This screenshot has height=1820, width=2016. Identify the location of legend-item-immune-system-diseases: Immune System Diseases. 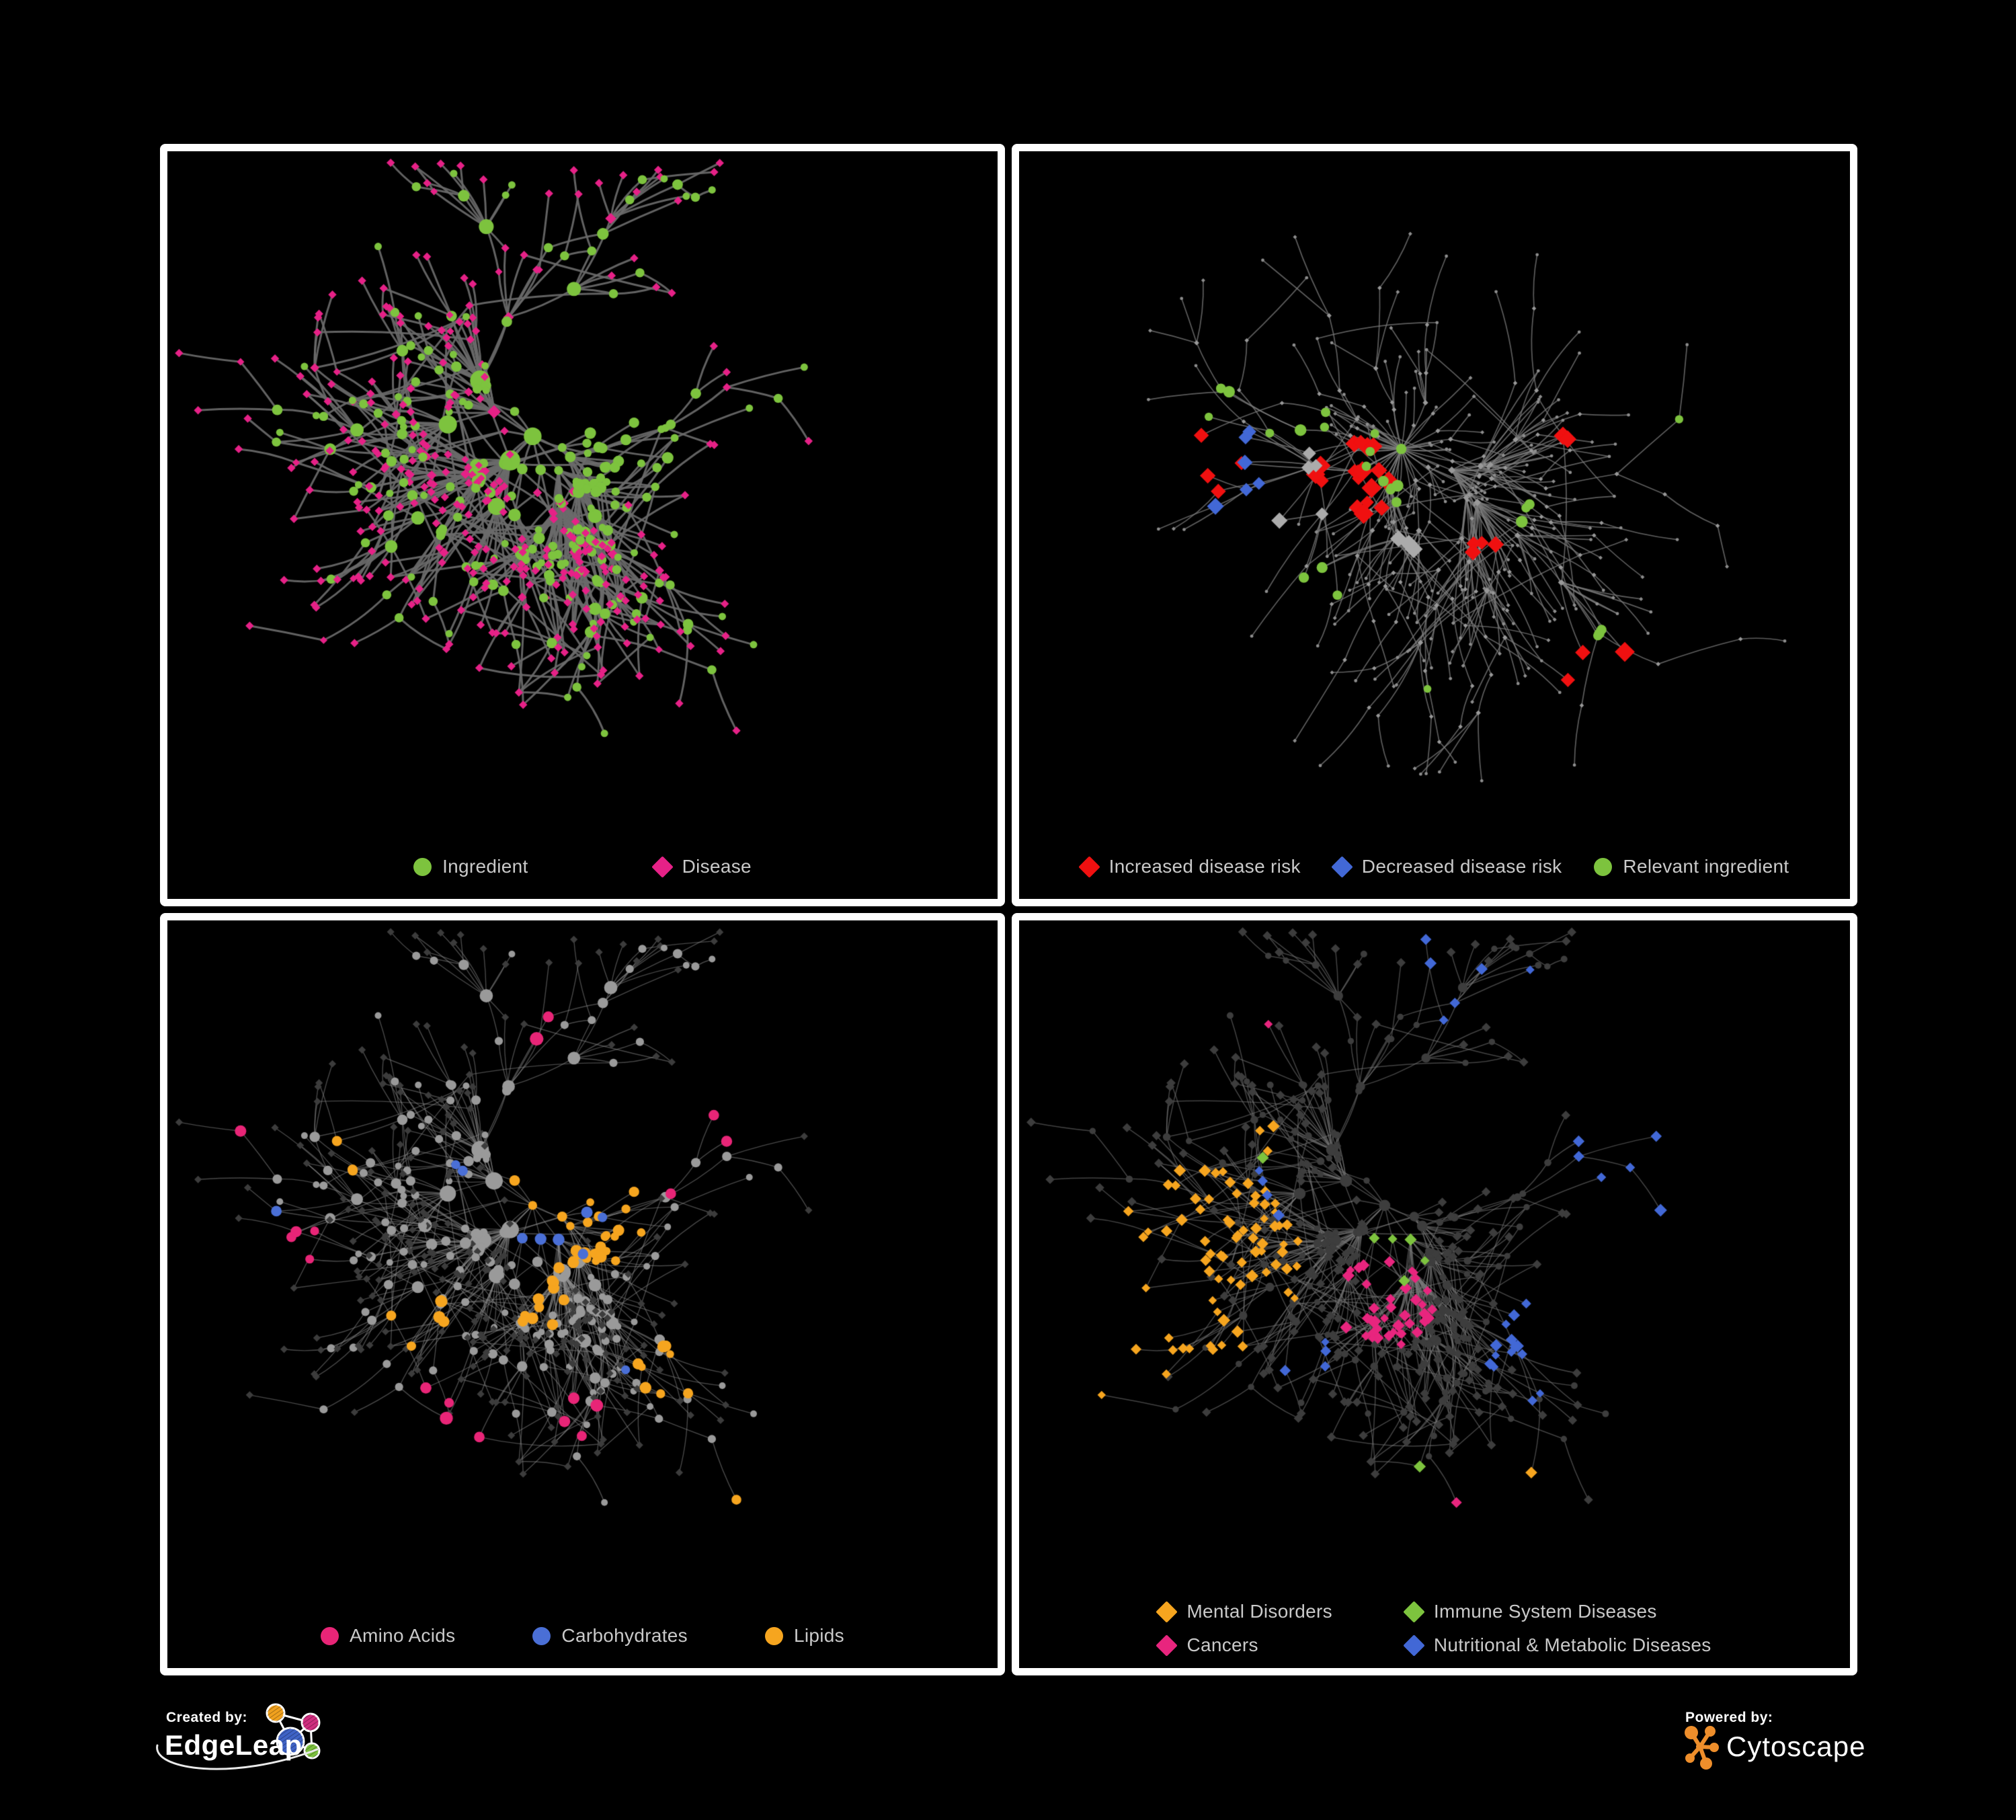
(1557, 1611).